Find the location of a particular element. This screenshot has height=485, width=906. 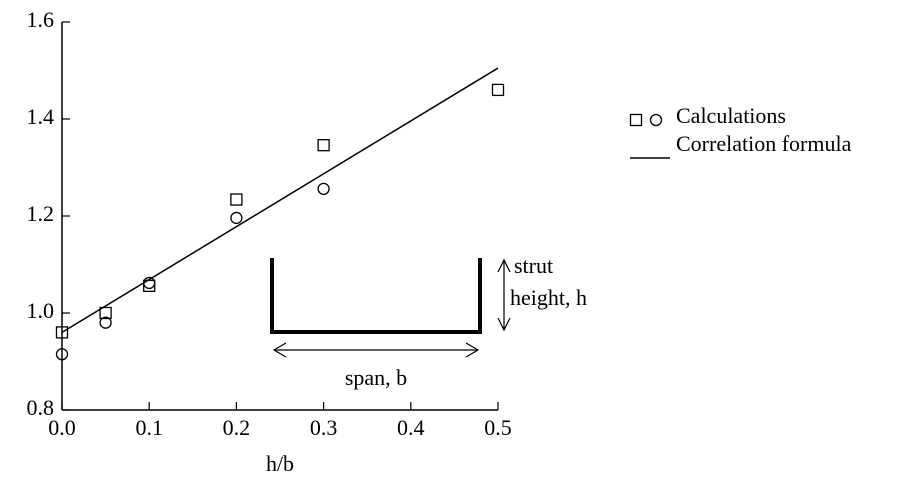

x-tick-label: 0.4 is located at coordinates (411, 427).